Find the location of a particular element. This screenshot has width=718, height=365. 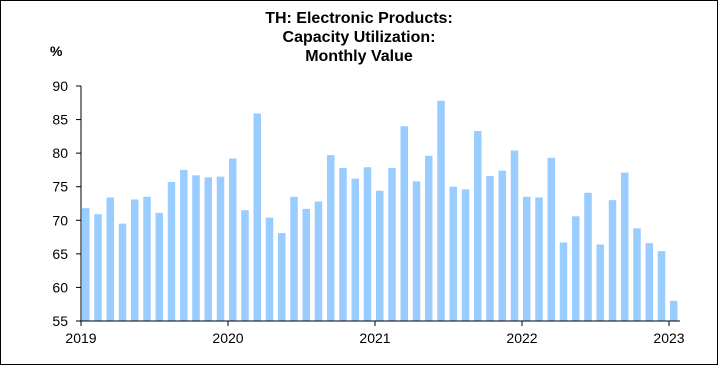

chart-title-line-3: Monthly Value is located at coordinates (359, 56).